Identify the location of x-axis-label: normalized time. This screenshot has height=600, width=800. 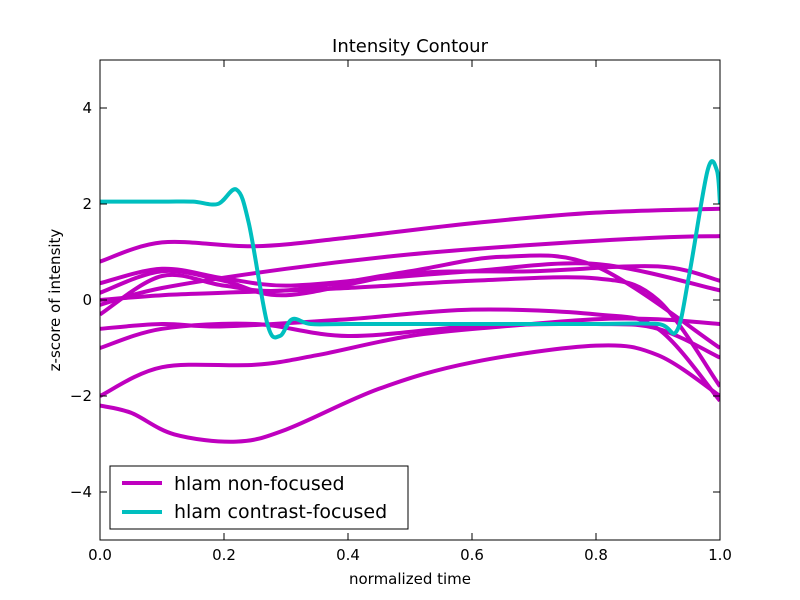
(410, 579).